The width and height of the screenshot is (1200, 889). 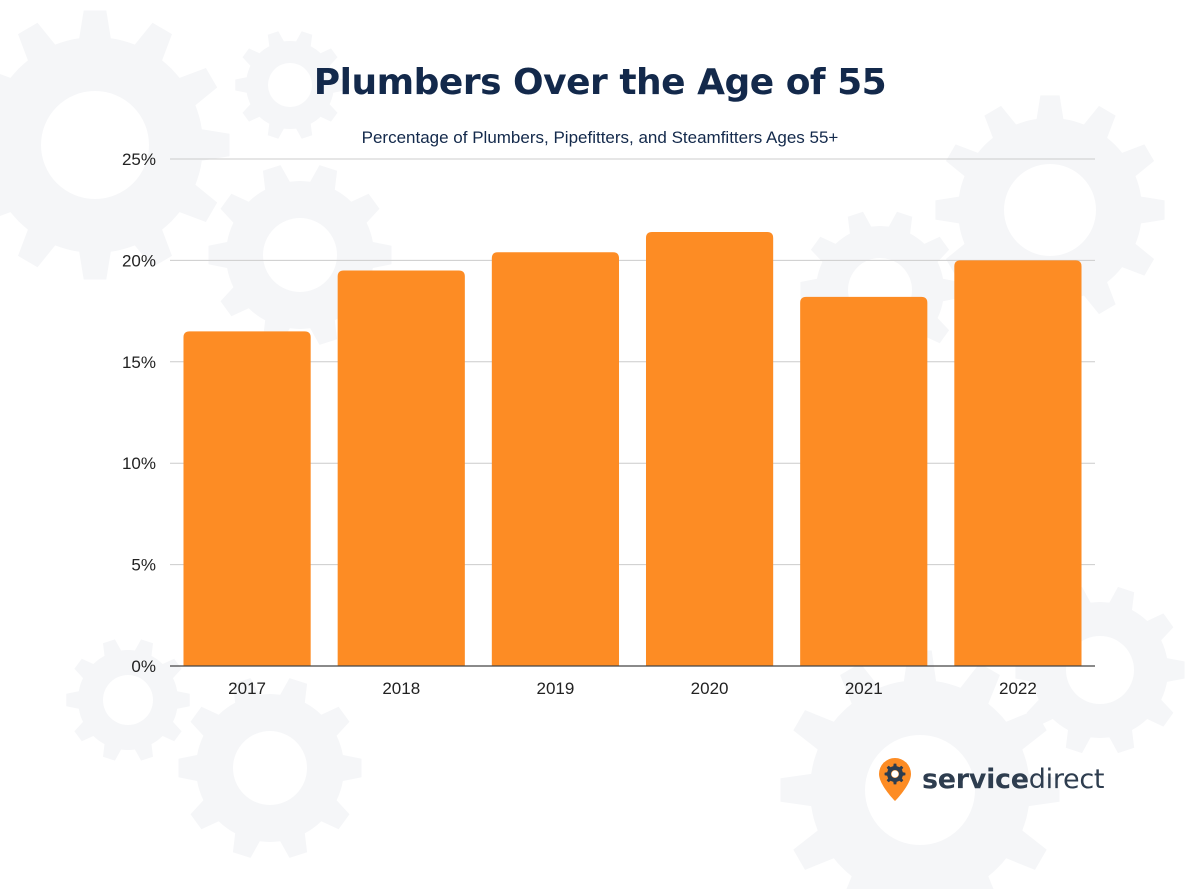 What do you see at coordinates (864, 688) in the screenshot?
I see `x-tick-label: 2021` at bounding box center [864, 688].